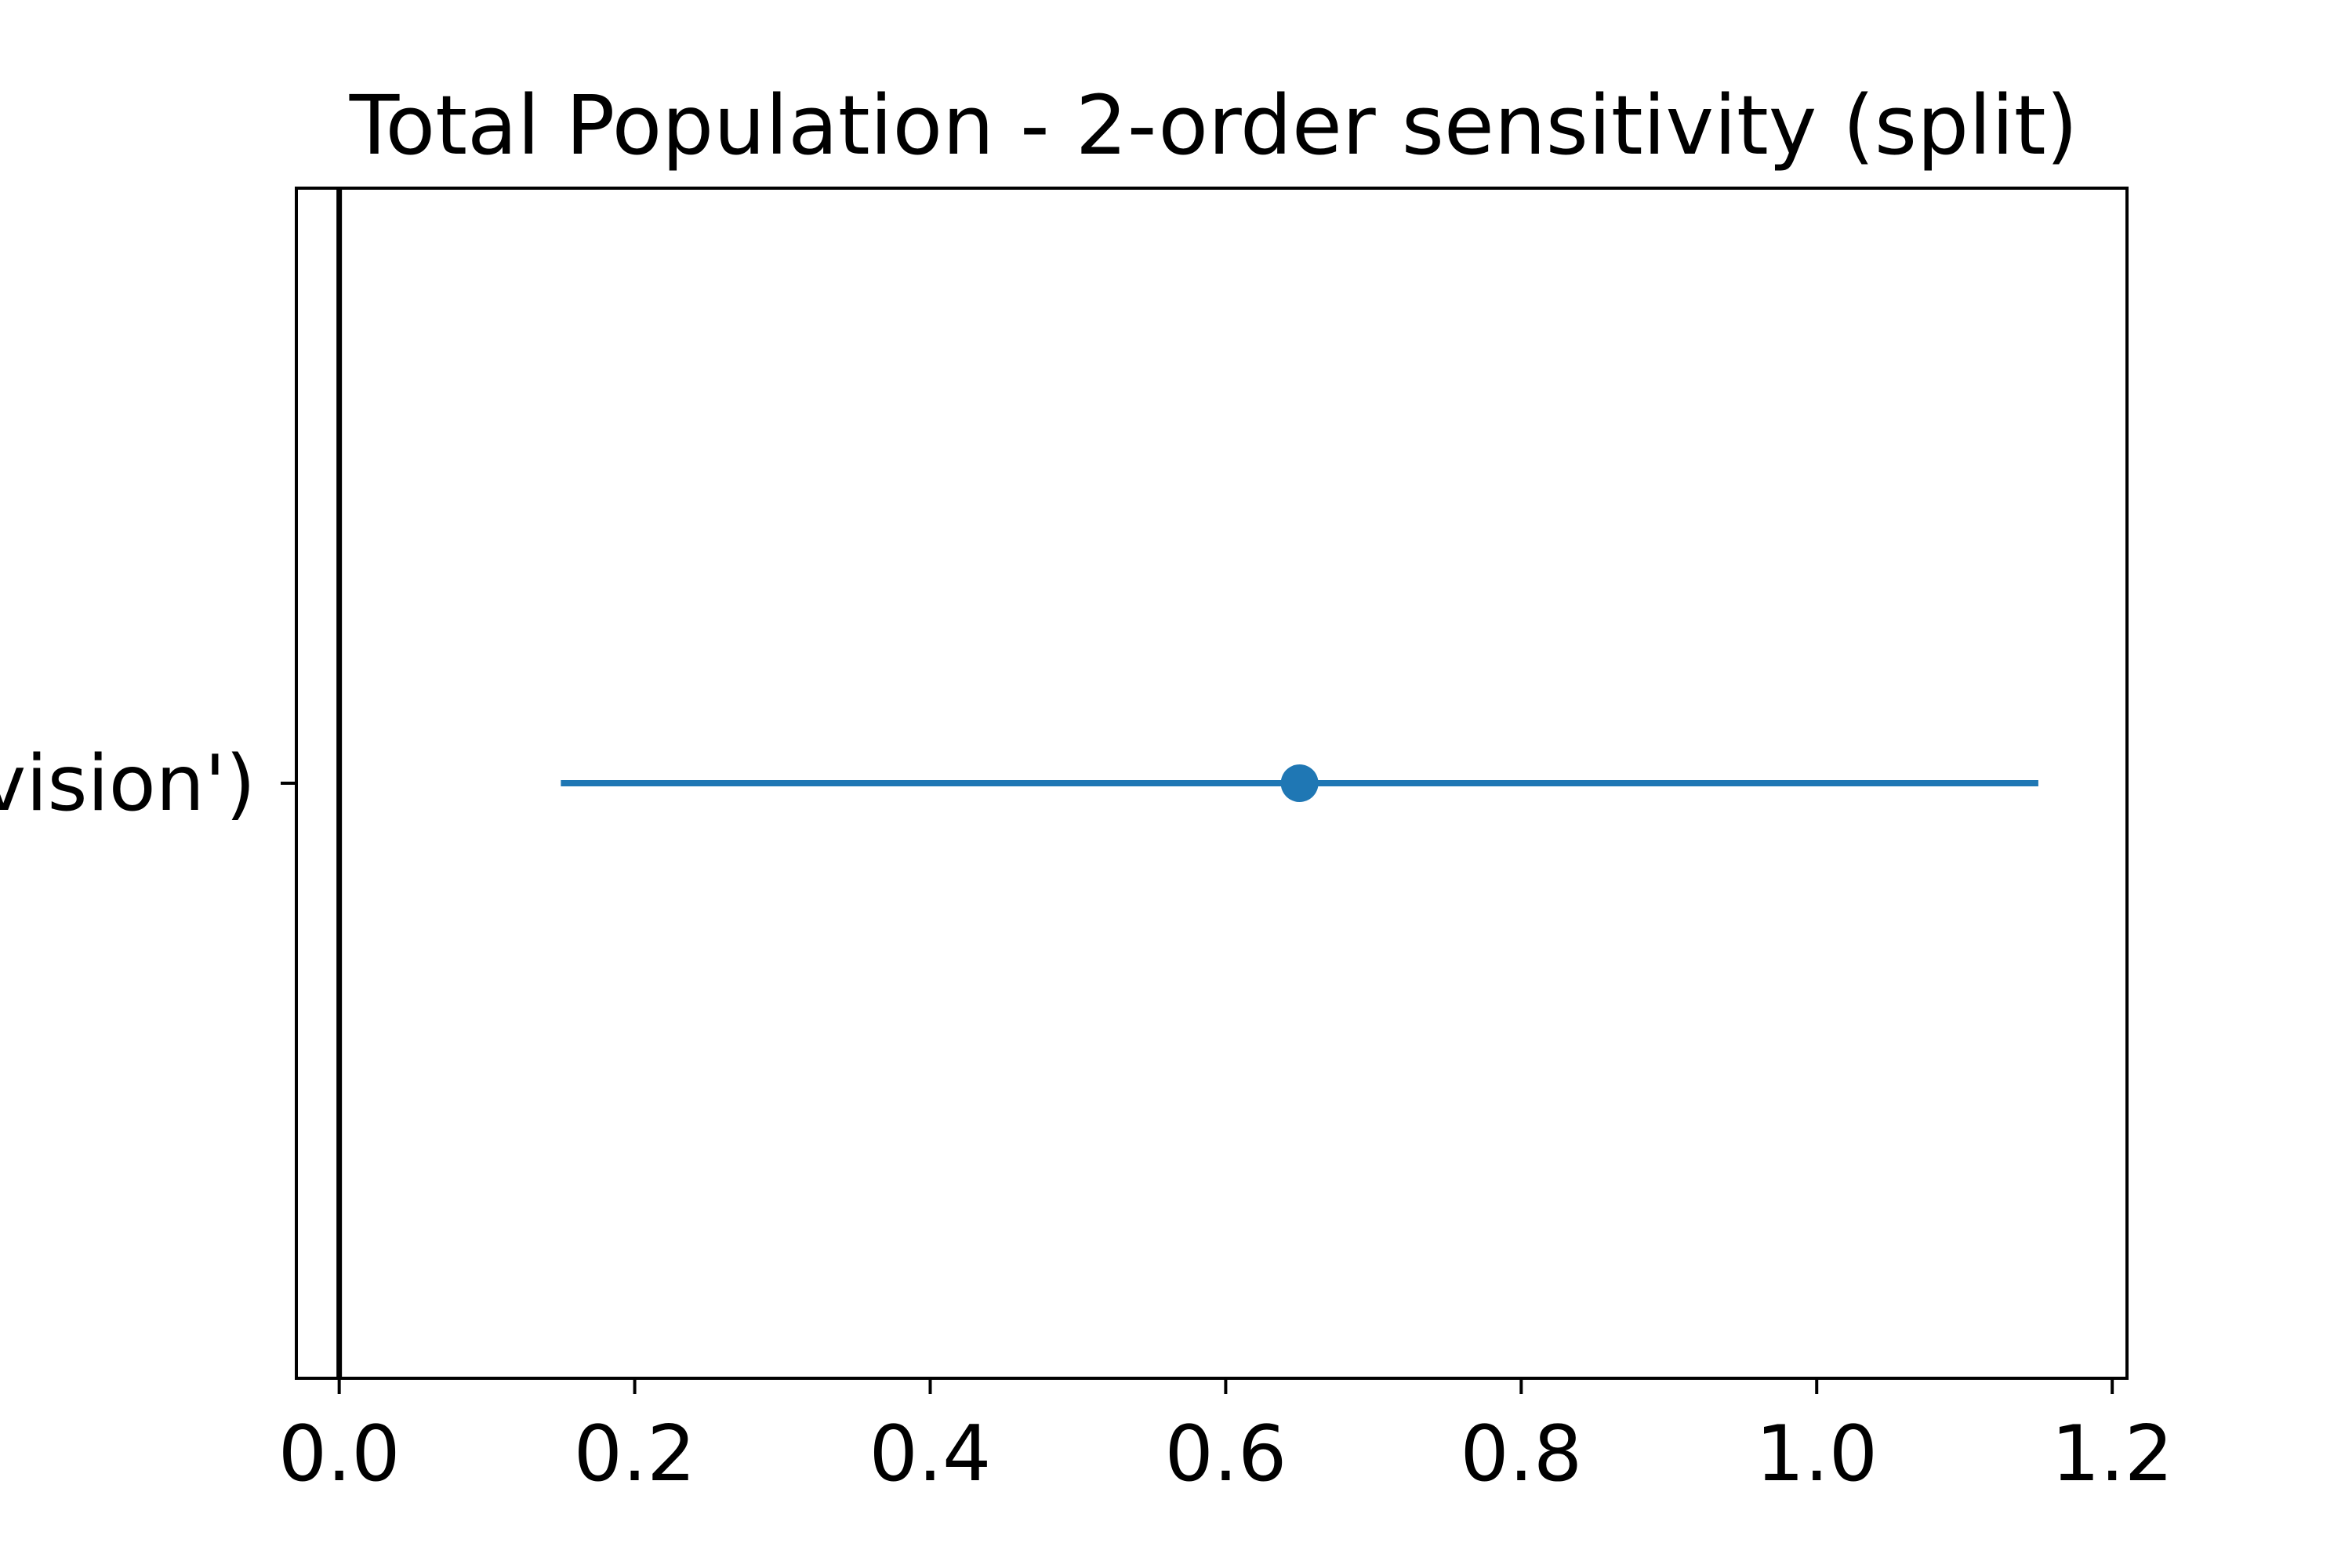 Image resolution: width=2352 pixels, height=1568 pixels. What do you see at coordinates (2112, 1454) in the screenshot?
I see `x-tick-label: 1.2` at bounding box center [2112, 1454].